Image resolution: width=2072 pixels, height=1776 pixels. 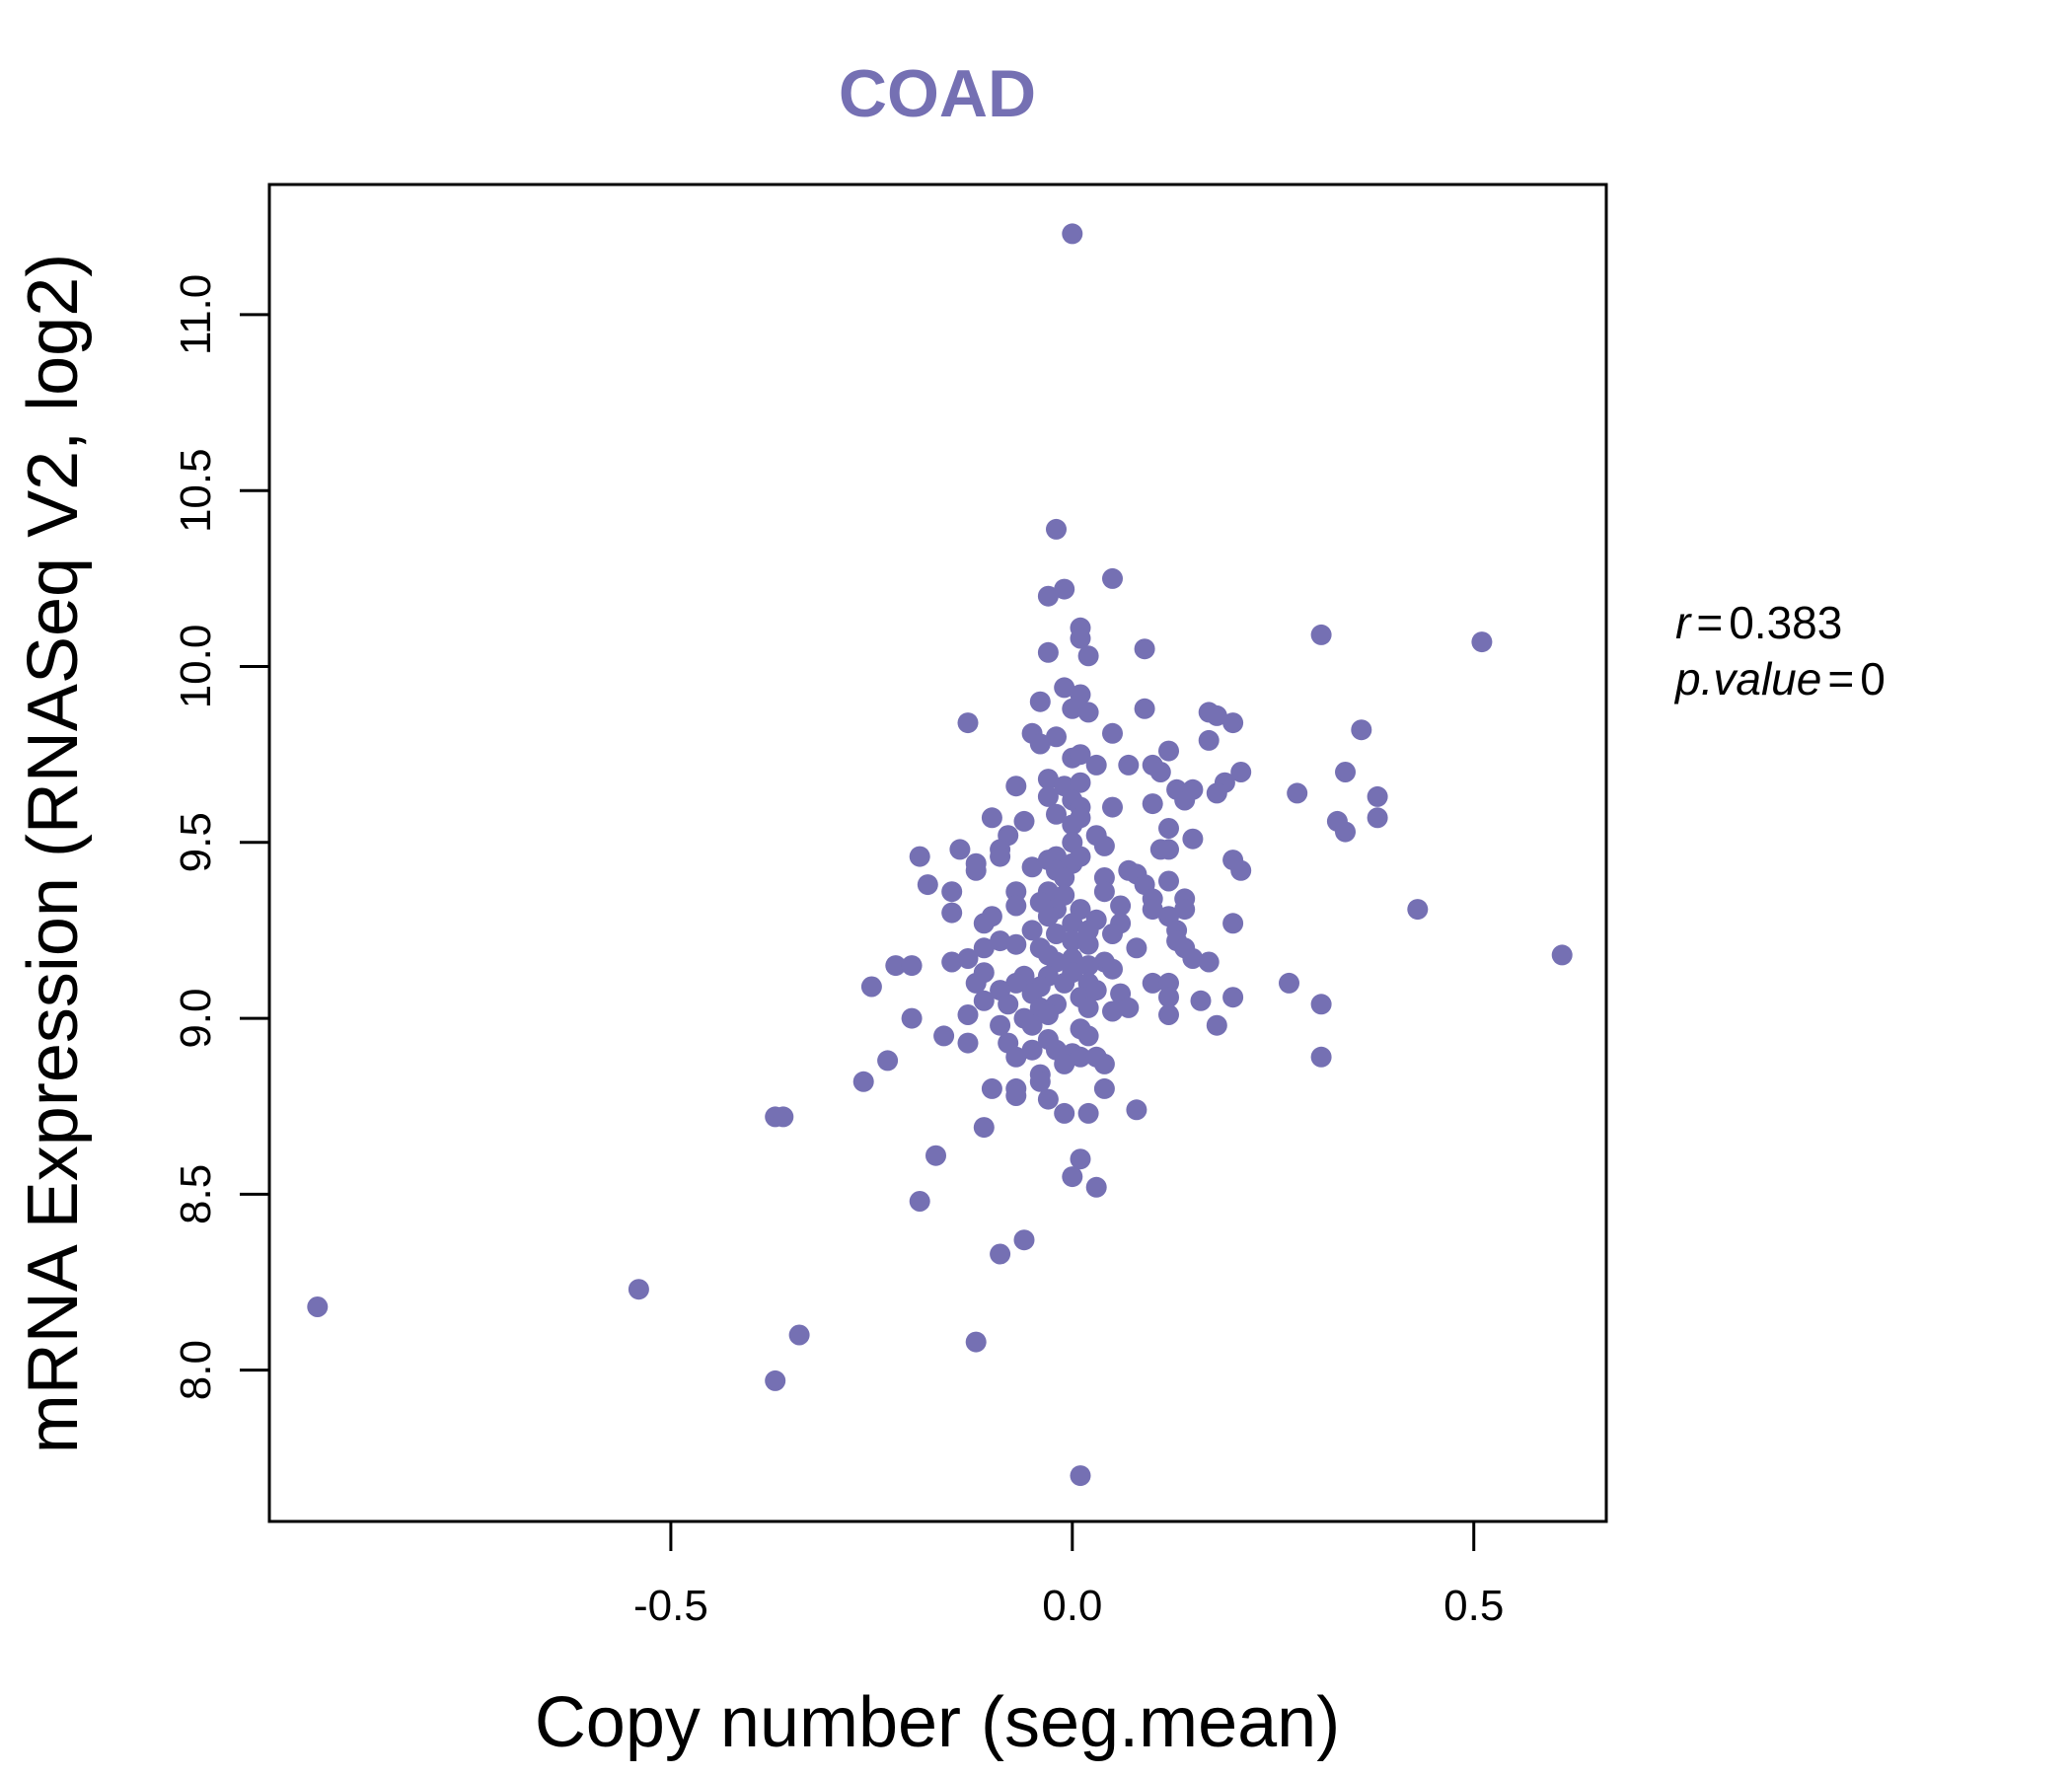 I want to click on p-value: 0, so click(x=1873, y=679).